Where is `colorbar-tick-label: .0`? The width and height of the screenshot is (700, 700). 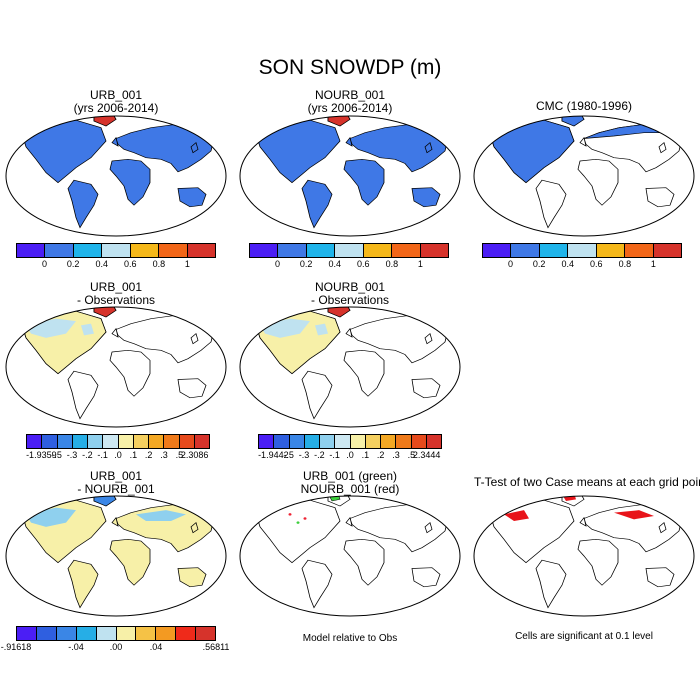 colorbar-tick-label: .0 is located at coordinates (118, 455).